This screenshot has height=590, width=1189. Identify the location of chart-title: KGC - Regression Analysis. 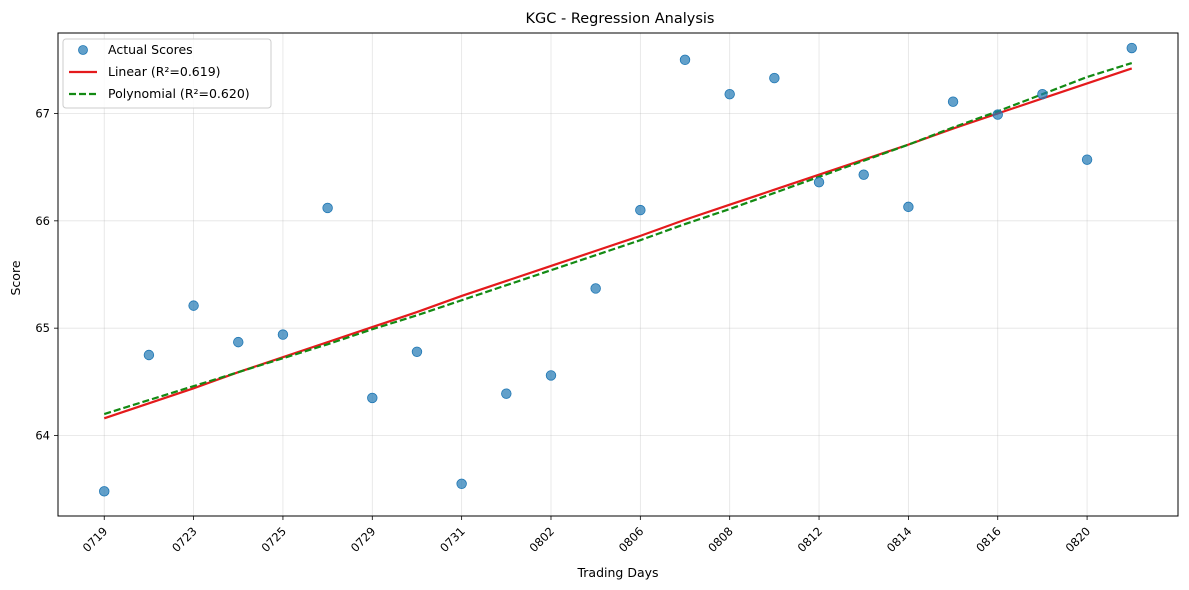
(620, 19).